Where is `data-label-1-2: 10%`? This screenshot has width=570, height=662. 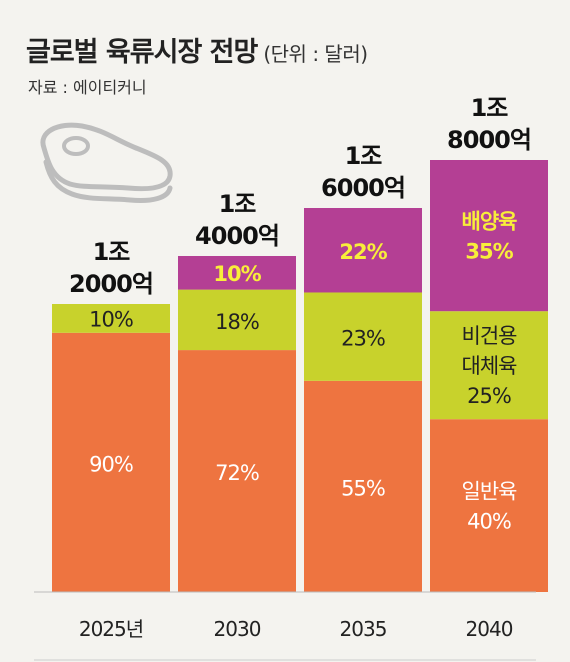
data-label-1-2: 10% is located at coordinates (237, 274).